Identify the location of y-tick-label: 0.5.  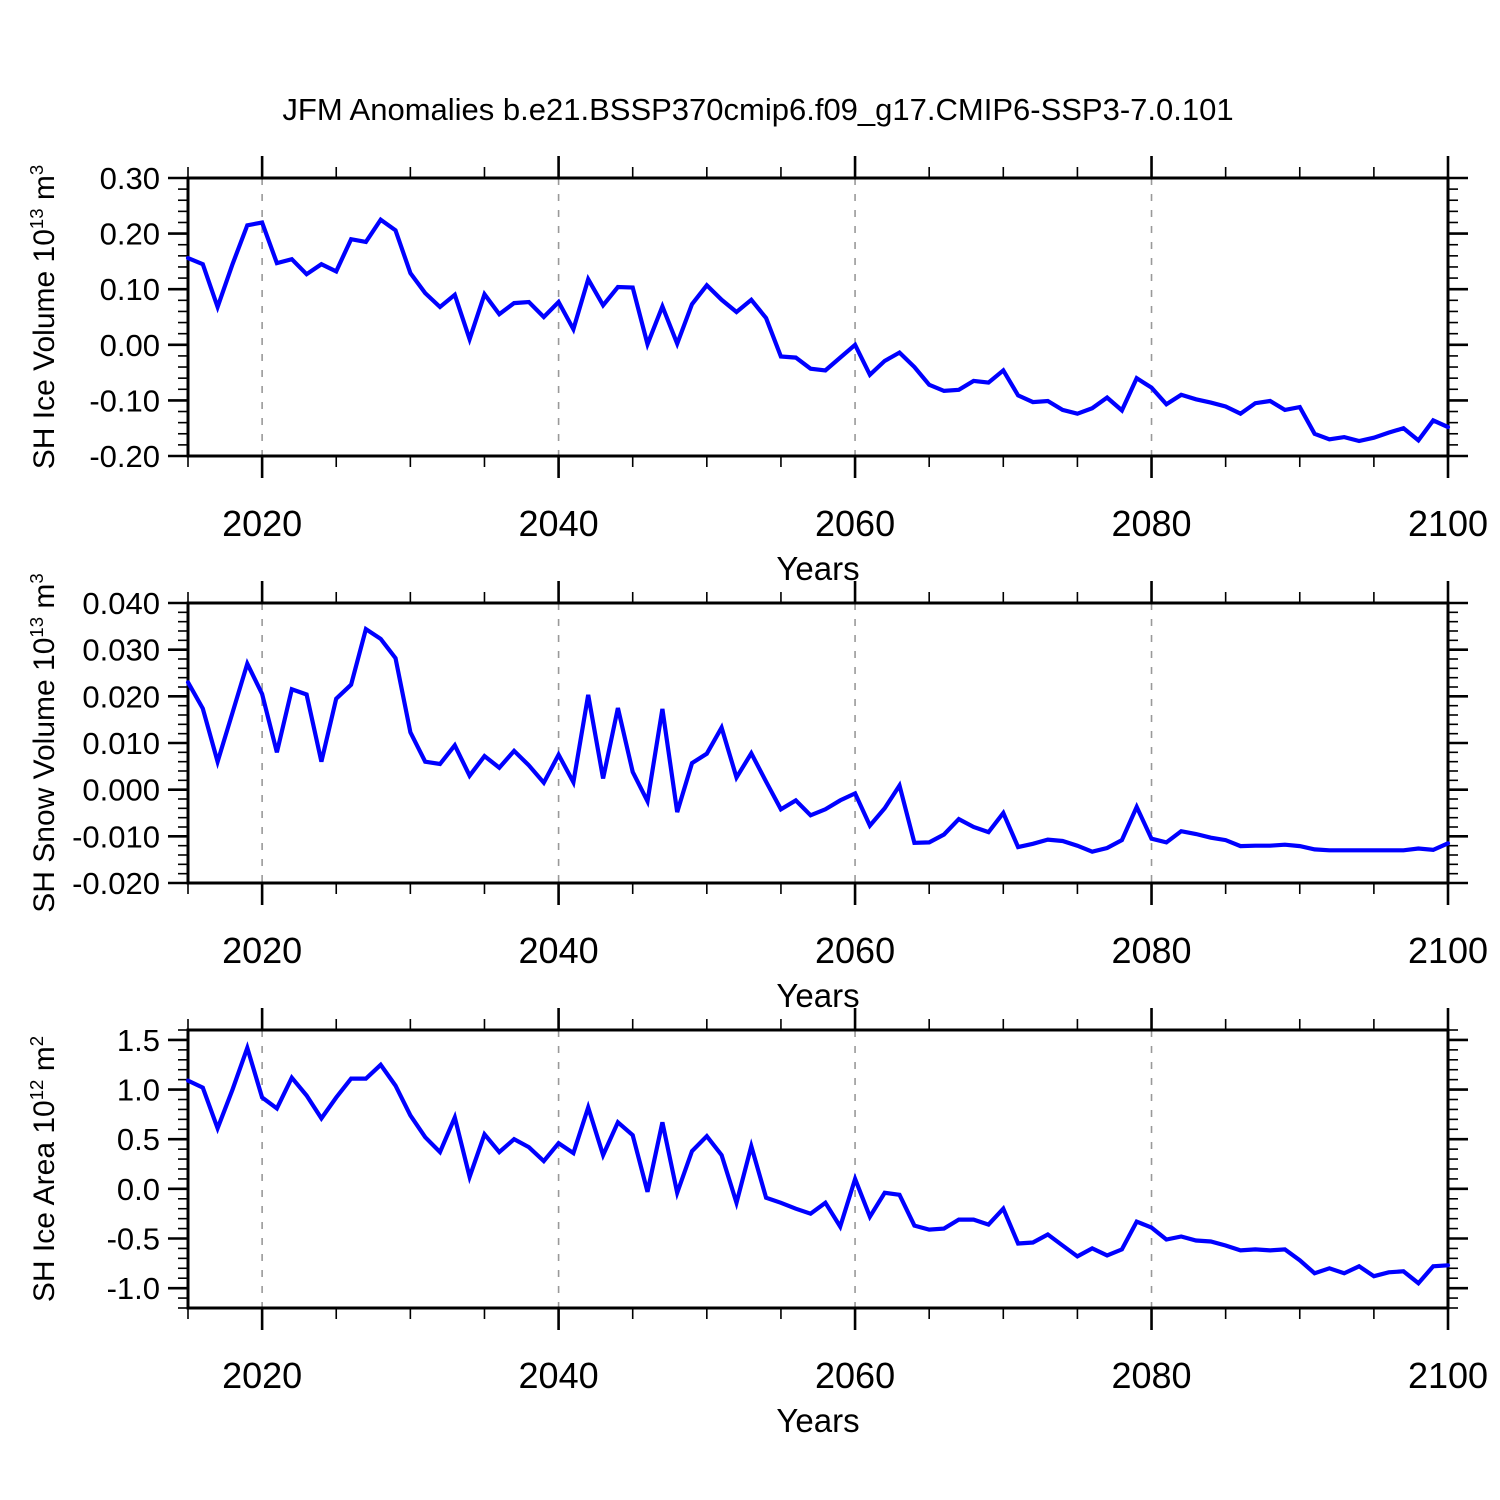
(138, 1139).